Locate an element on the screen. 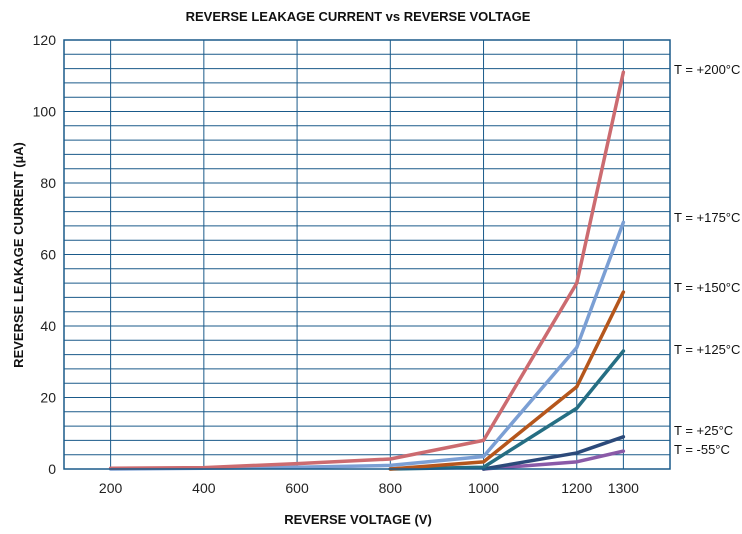  x-tick-label: 1300 is located at coordinates (623, 488).